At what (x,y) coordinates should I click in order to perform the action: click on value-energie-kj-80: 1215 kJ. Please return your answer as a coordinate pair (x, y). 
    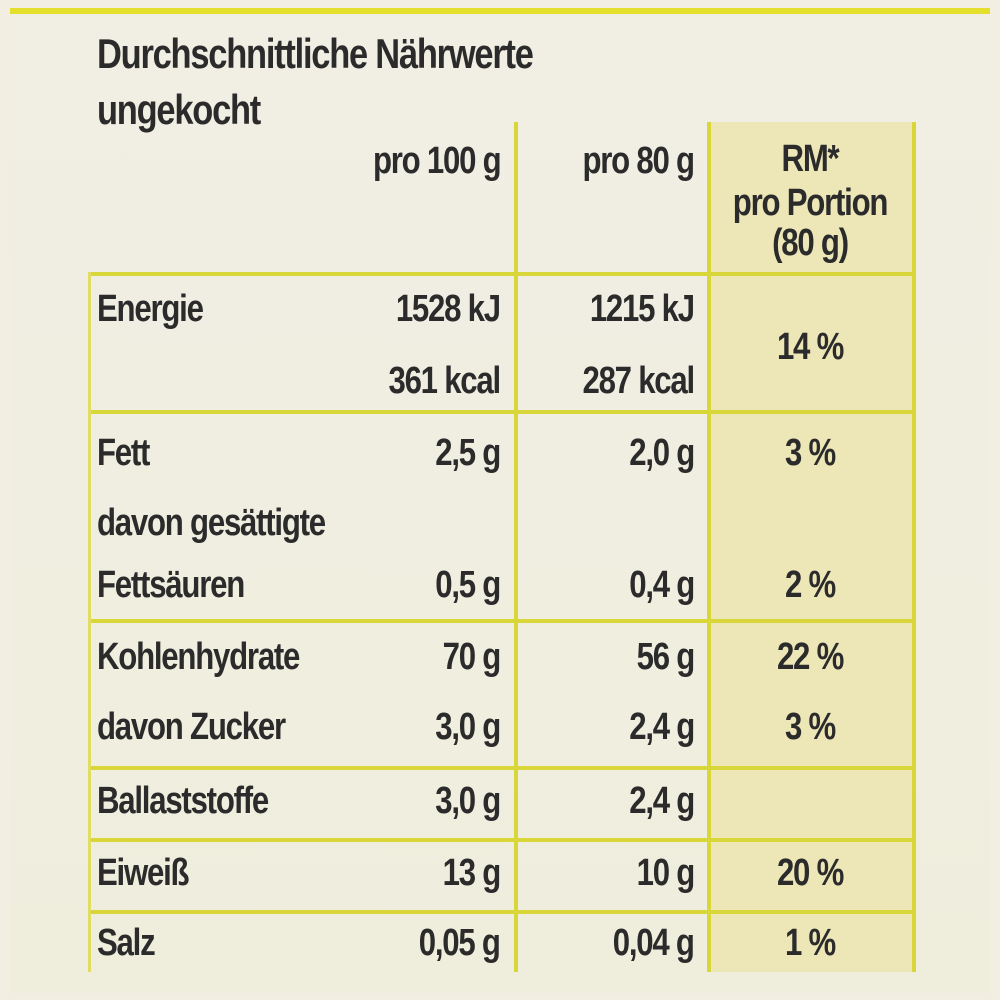
    Looking at the image, I should click on (642, 309).